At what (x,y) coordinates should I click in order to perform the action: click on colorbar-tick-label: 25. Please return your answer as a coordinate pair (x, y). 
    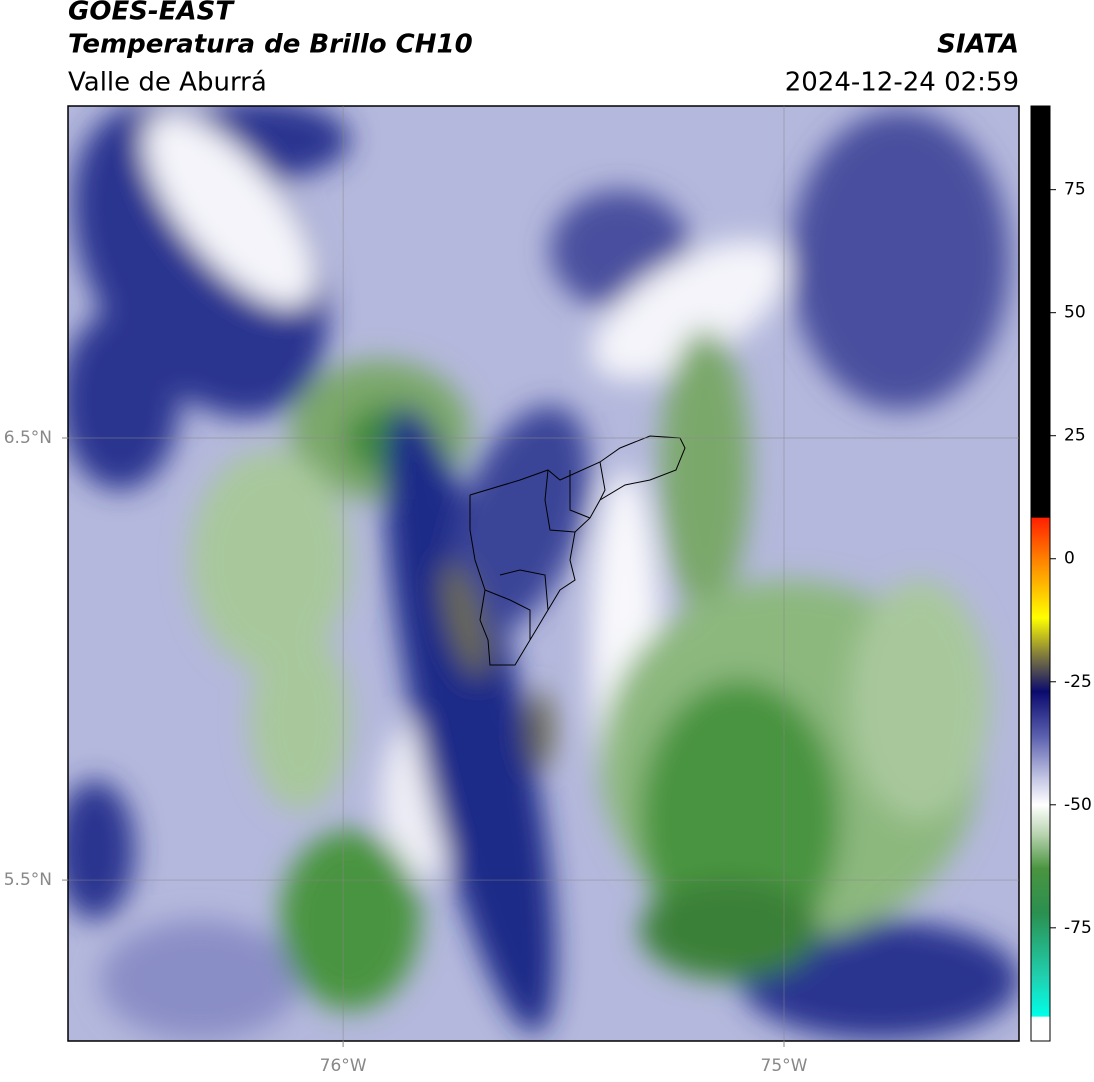
    Looking at the image, I should click on (1075, 436).